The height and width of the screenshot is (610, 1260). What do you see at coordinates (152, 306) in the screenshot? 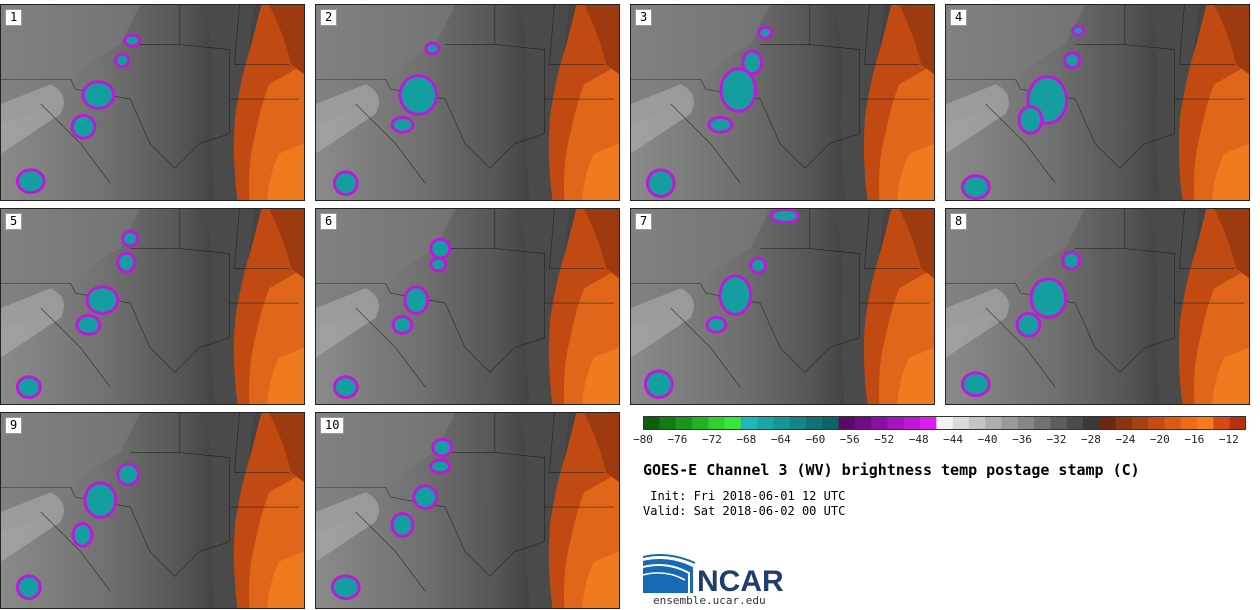
I see `postage-stamp-panel: 5` at bounding box center [152, 306].